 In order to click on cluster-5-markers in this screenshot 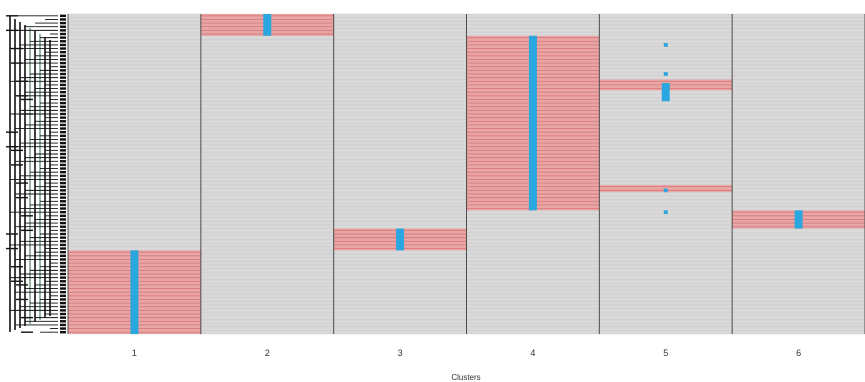, I will do `click(665, 128)`.